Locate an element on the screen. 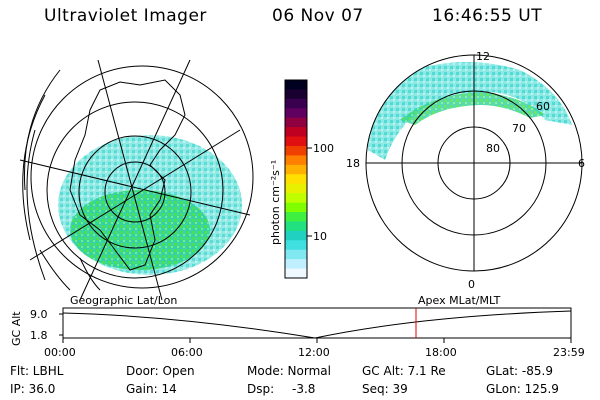 The height and width of the screenshot is (400, 600). left-aurora-inner is located at coordinates (140, 230).